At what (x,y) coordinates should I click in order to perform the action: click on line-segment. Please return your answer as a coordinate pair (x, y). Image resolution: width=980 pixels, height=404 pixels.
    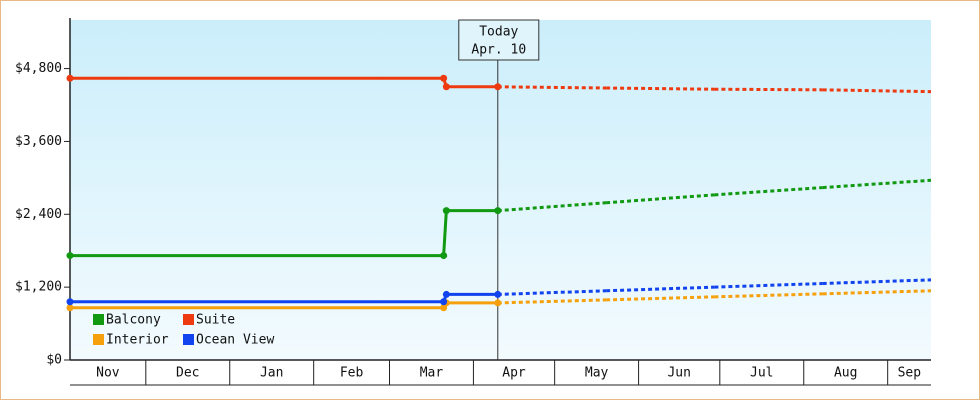
    Looking at the image, I should click on (445, 233).